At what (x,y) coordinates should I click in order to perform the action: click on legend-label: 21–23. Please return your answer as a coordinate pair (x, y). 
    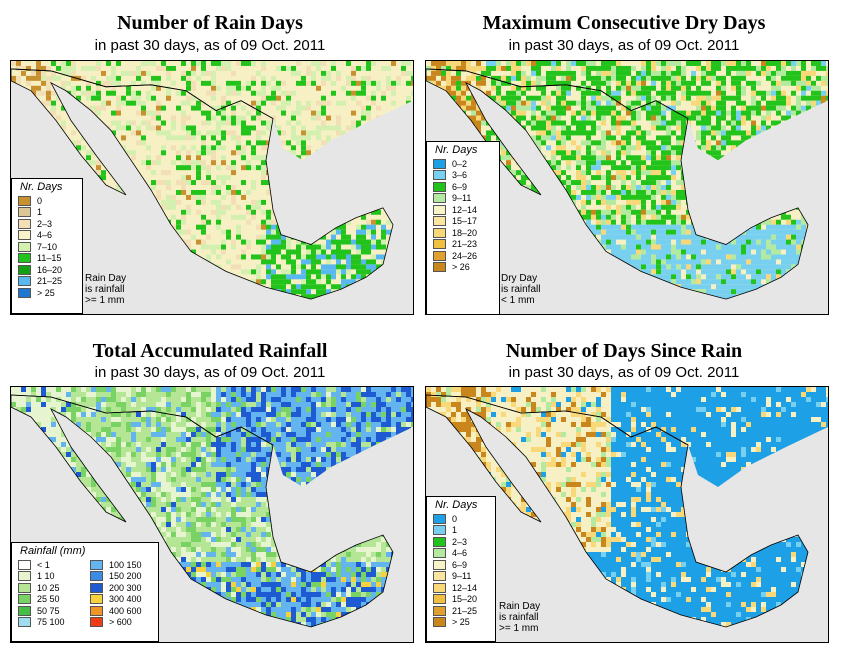
    Looking at the image, I should click on (465, 244).